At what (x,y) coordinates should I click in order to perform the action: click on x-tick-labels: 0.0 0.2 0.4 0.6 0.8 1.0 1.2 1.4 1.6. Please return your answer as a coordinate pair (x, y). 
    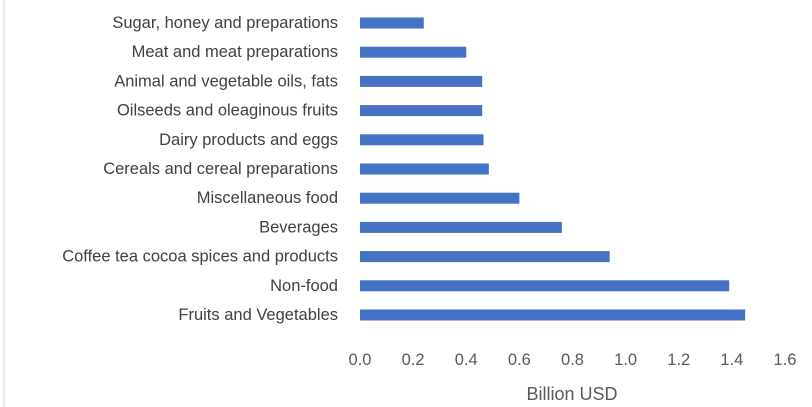
    Looking at the image, I should click on (573, 360).